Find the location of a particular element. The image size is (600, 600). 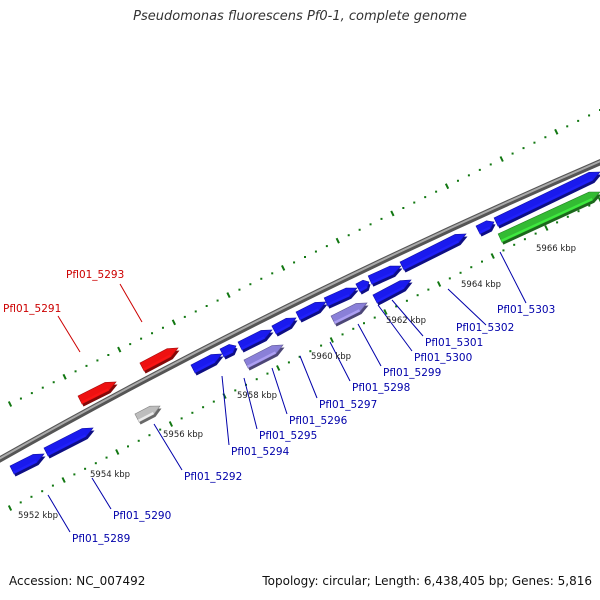

gene-label: Pfl01_5299 is located at coordinates (412, 373).